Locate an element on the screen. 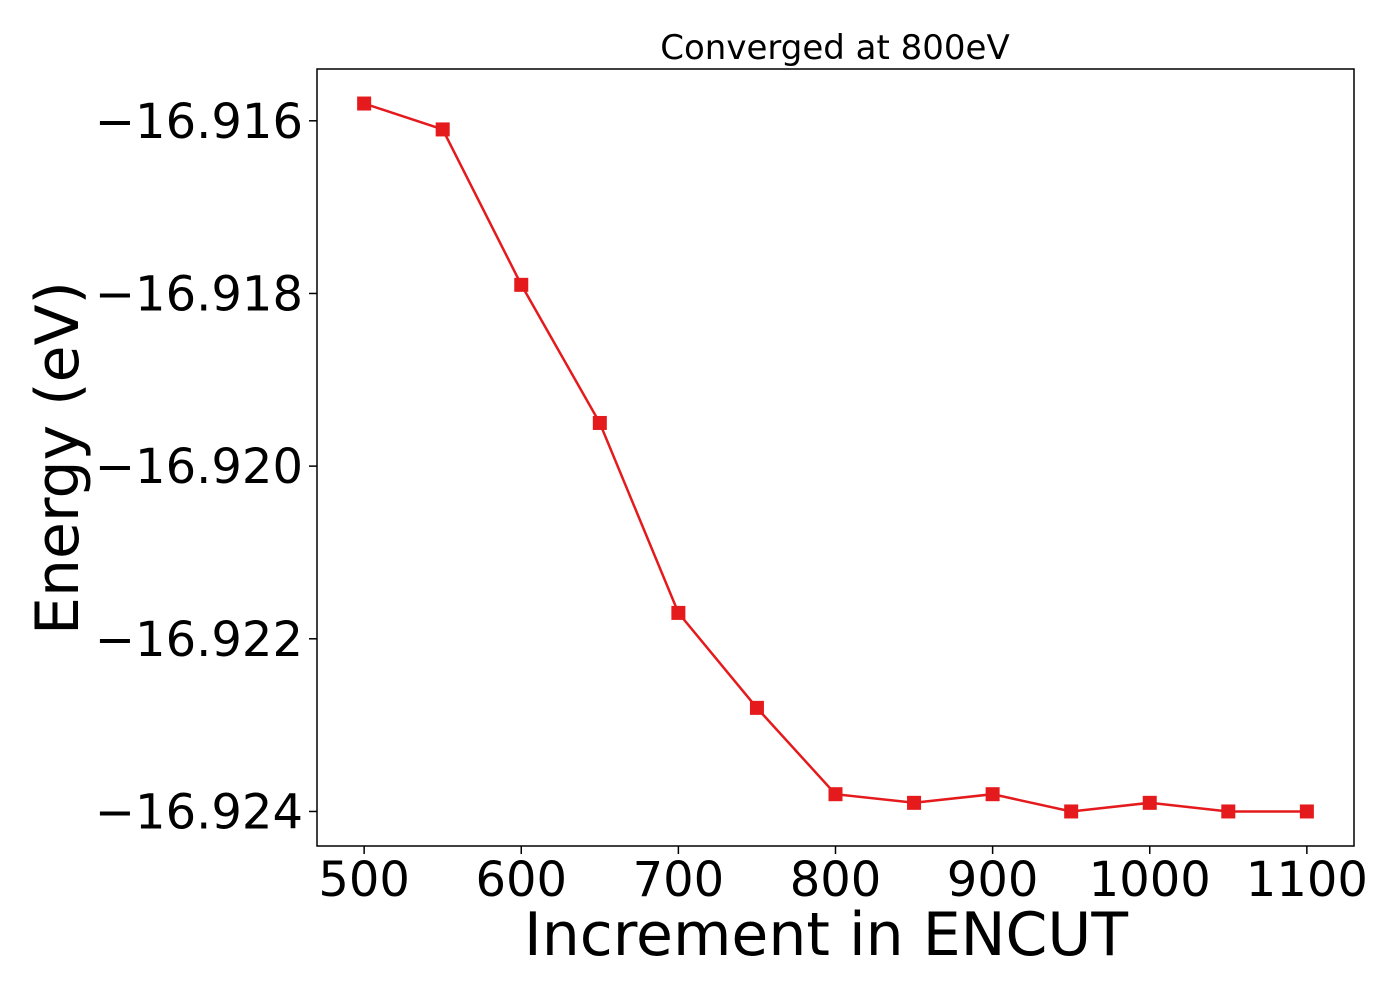 The image size is (1400, 1000). x-tick-label: 600 is located at coordinates (521, 880).